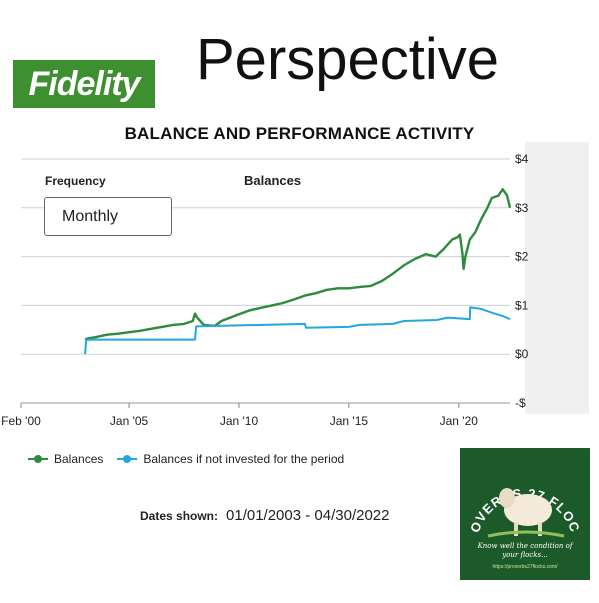 The height and width of the screenshot is (603, 599). I want to click on legend-item-balances: Balances, so click(65, 459).